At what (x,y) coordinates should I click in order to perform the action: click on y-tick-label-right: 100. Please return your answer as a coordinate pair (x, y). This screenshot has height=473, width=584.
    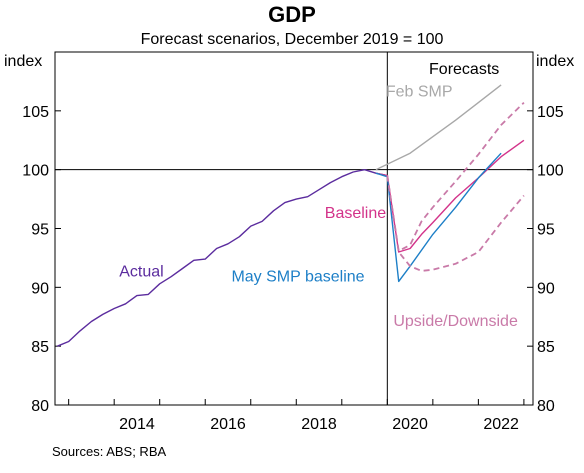
    Looking at the image, I should click on (550, 171).